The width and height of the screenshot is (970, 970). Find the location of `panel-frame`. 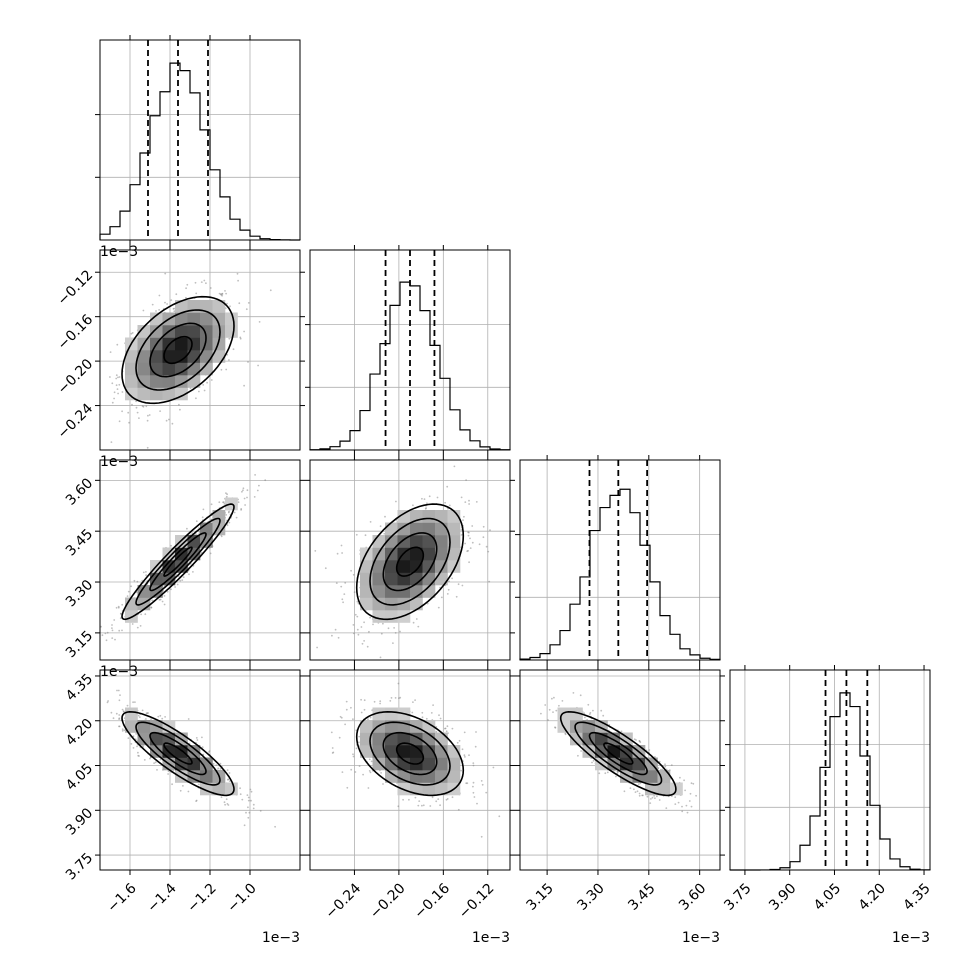

panel-frame is located at coordinates (410, 560).